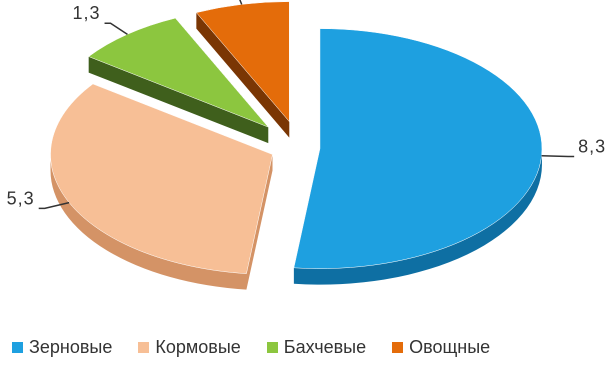  Describe the element at coordinates (558, 156) in the screenshot. I see `leader-line-grain` at that location.